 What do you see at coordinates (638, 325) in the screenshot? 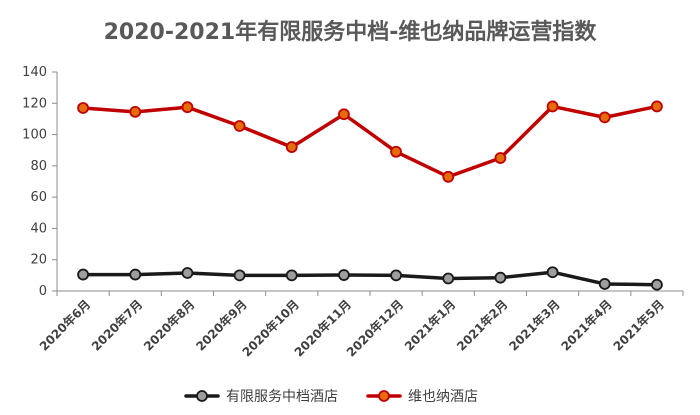
I see `x-tick-label: 2021年5月` at bounding box center [638, 325].